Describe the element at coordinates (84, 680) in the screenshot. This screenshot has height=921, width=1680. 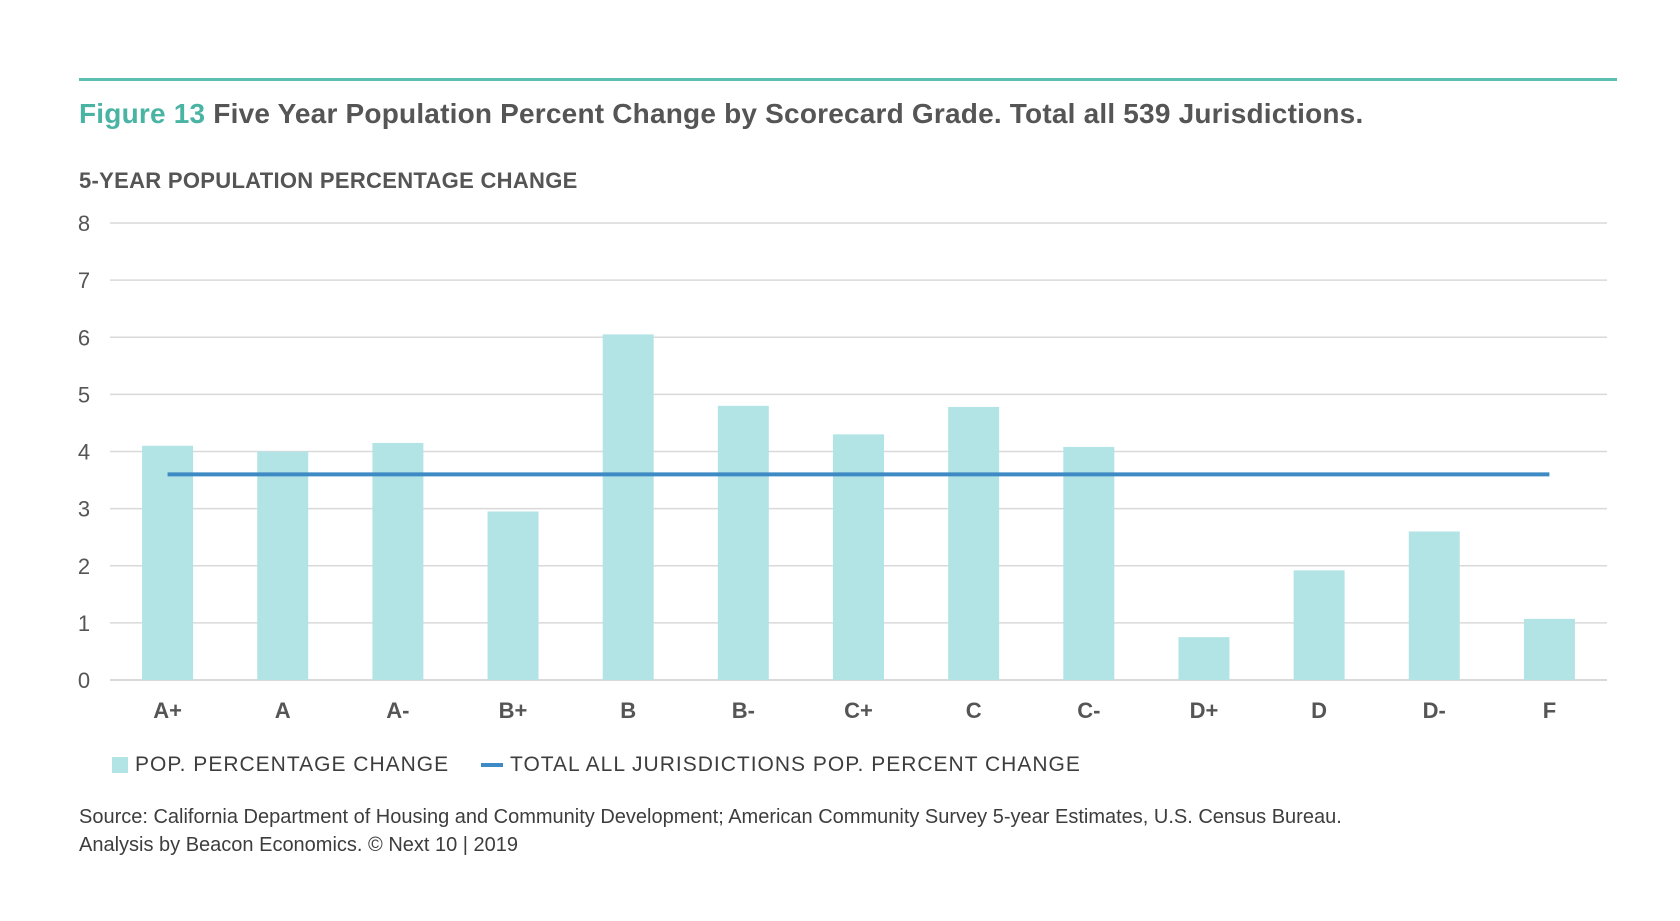
I see `y-tick-label: 0` at that location.